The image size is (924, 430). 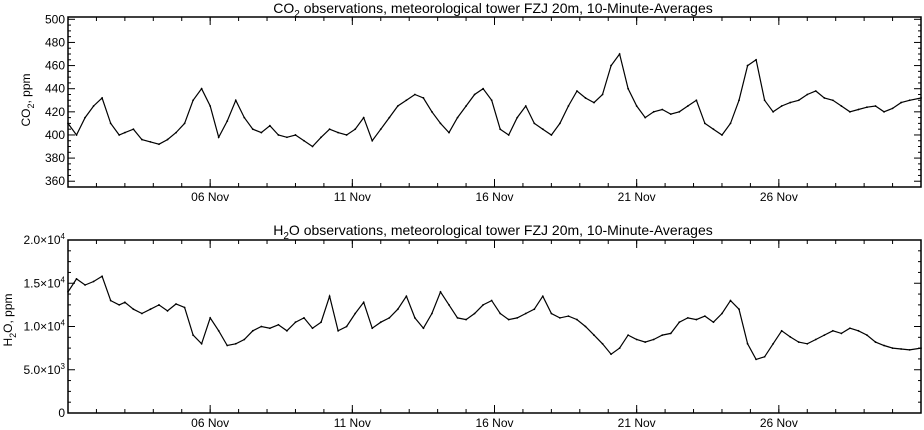 I want to click on h2o-y-tick-label: 0, so click(x=61, y=413).